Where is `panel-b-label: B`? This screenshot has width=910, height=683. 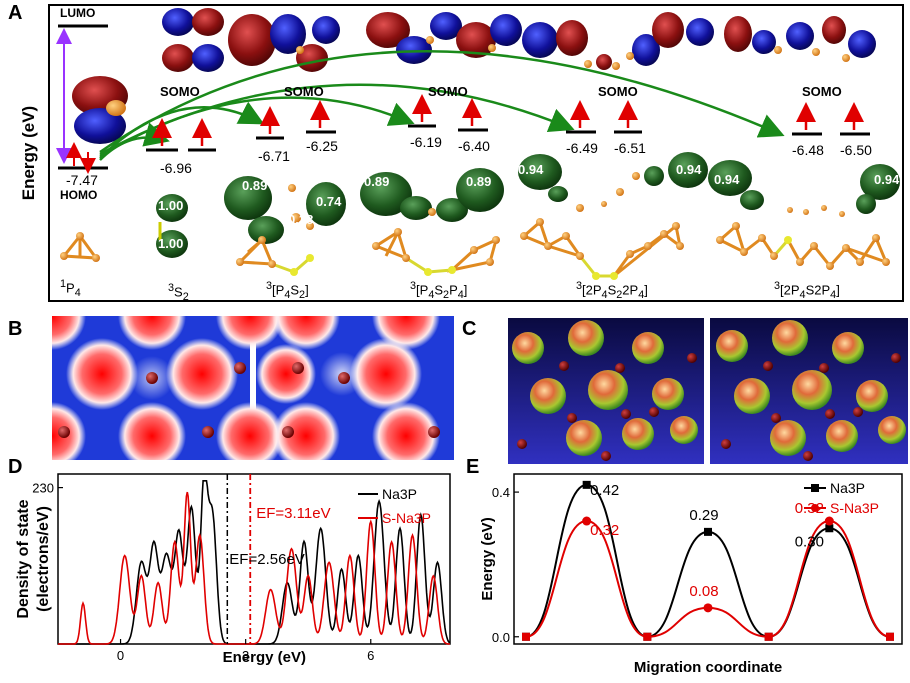
panel-b-label: B is located at coordinates (15, 329).